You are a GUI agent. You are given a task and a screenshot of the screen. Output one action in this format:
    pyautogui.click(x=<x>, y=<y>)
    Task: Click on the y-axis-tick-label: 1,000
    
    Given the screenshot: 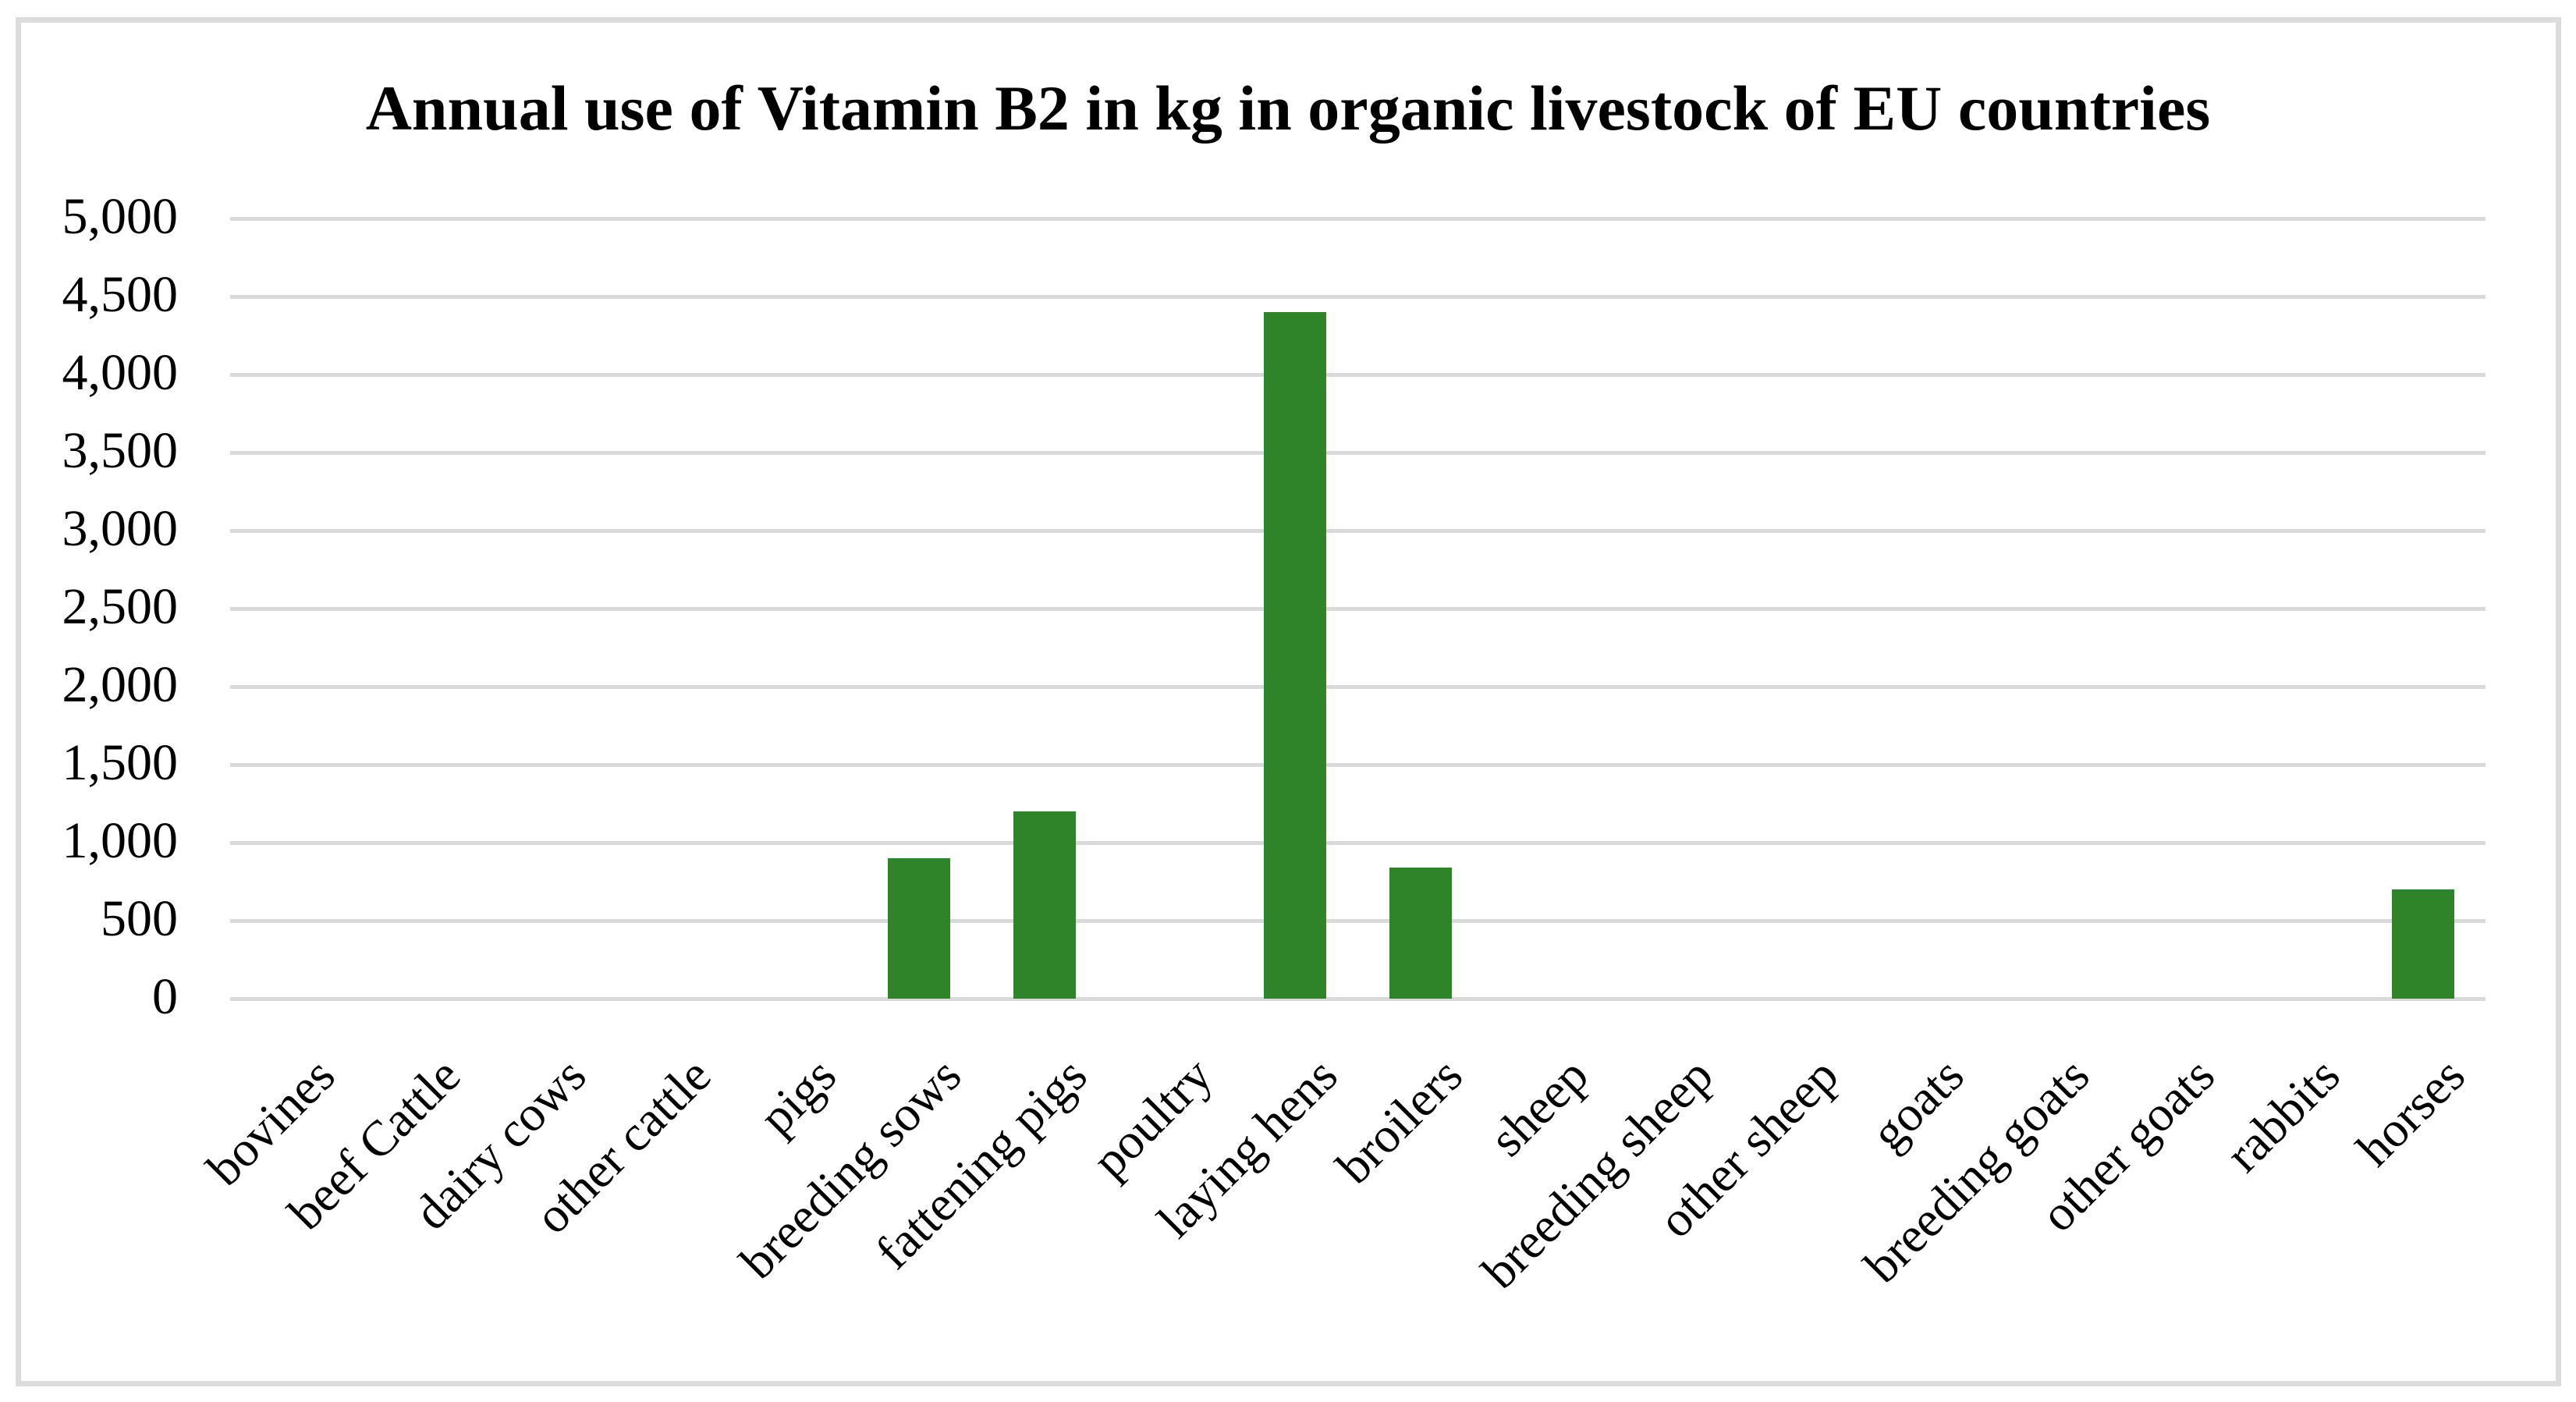 What is the action you would take?
    pyautogui.click(x=120, y=840)
    